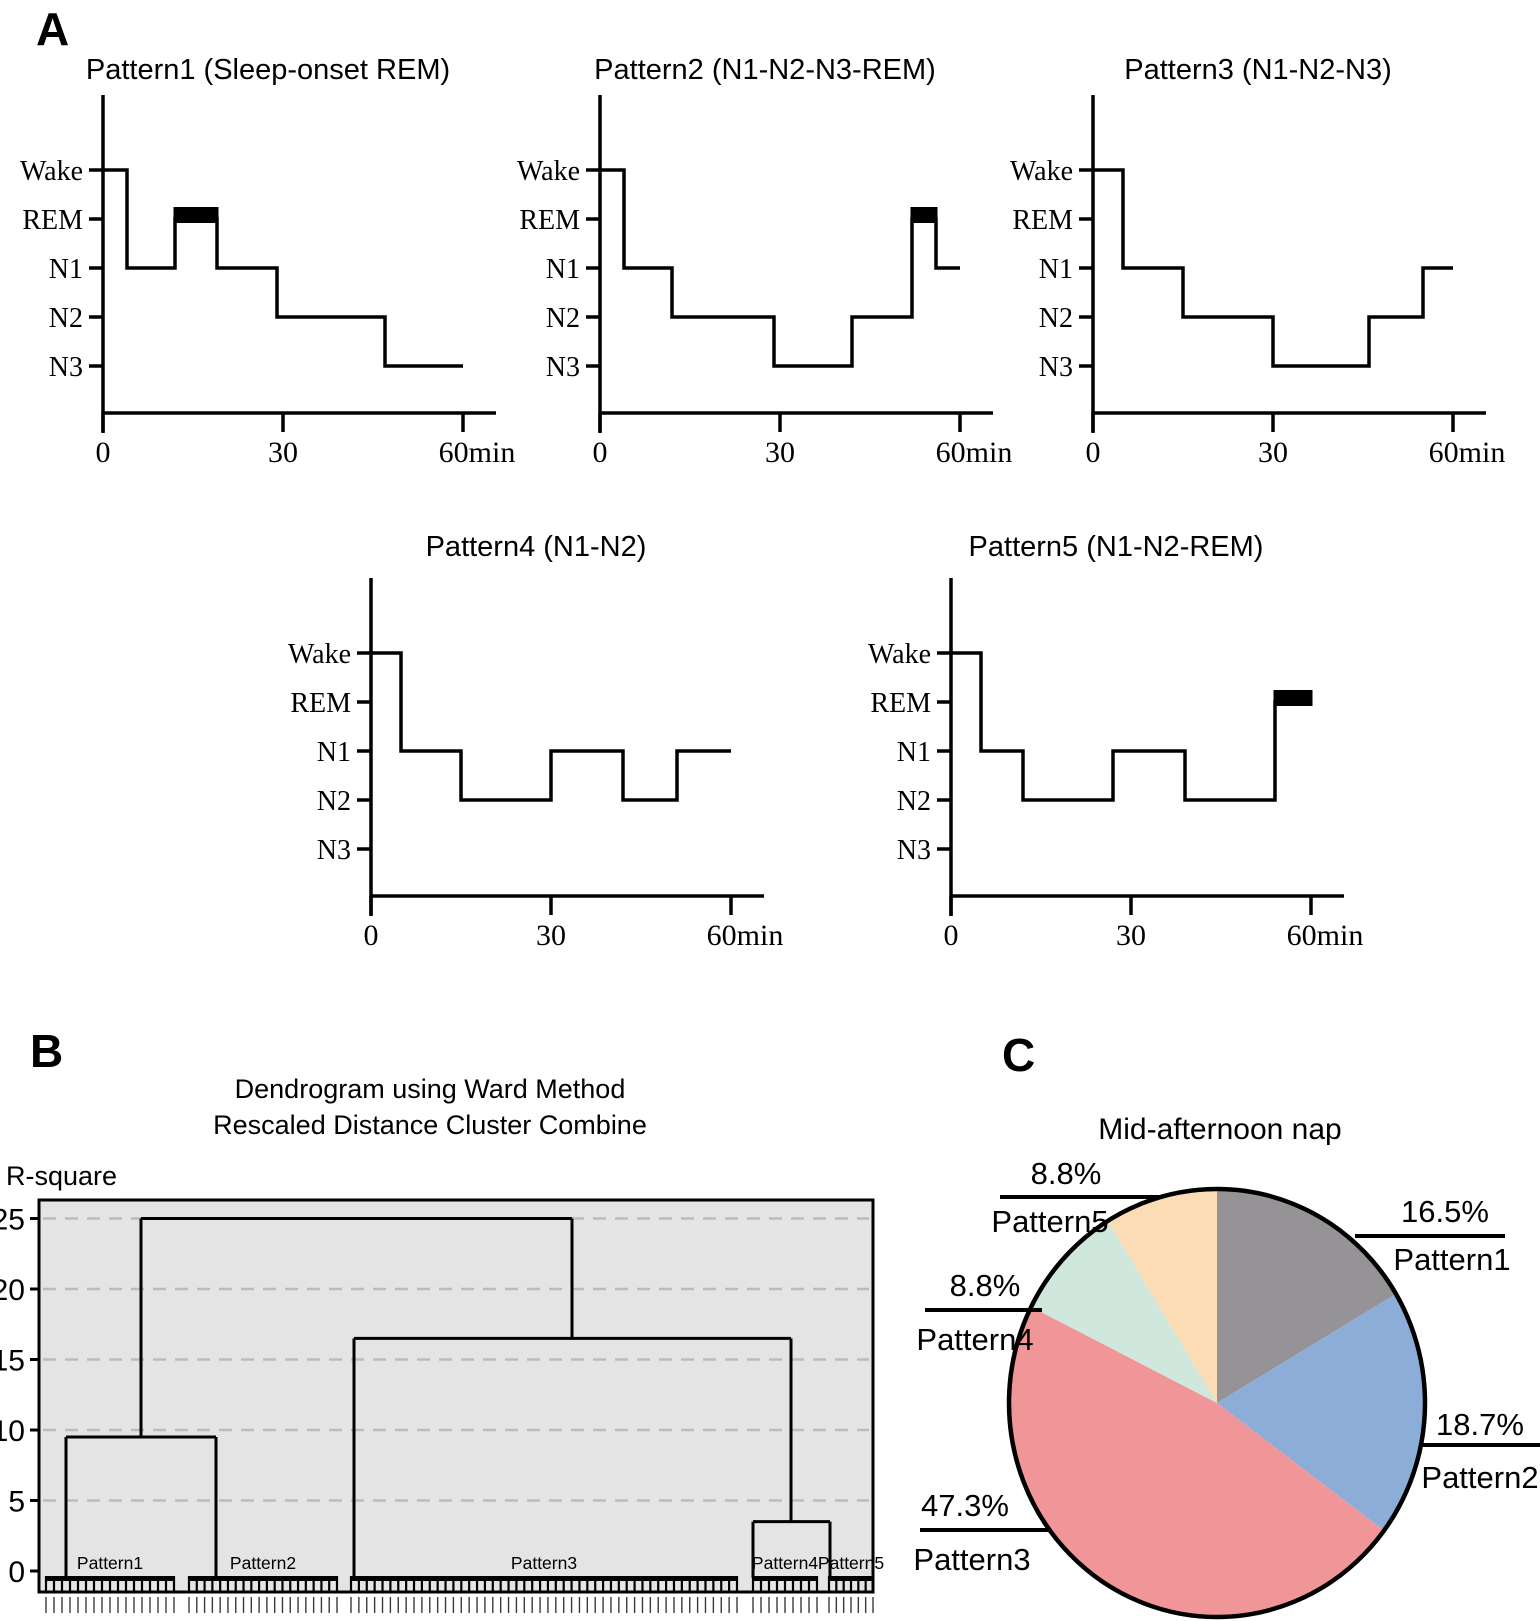  Describe the element at coordinates (1479, 1477) in the screenshot. I see `pie-name-label-Pattern2: Pattern2` at that location.